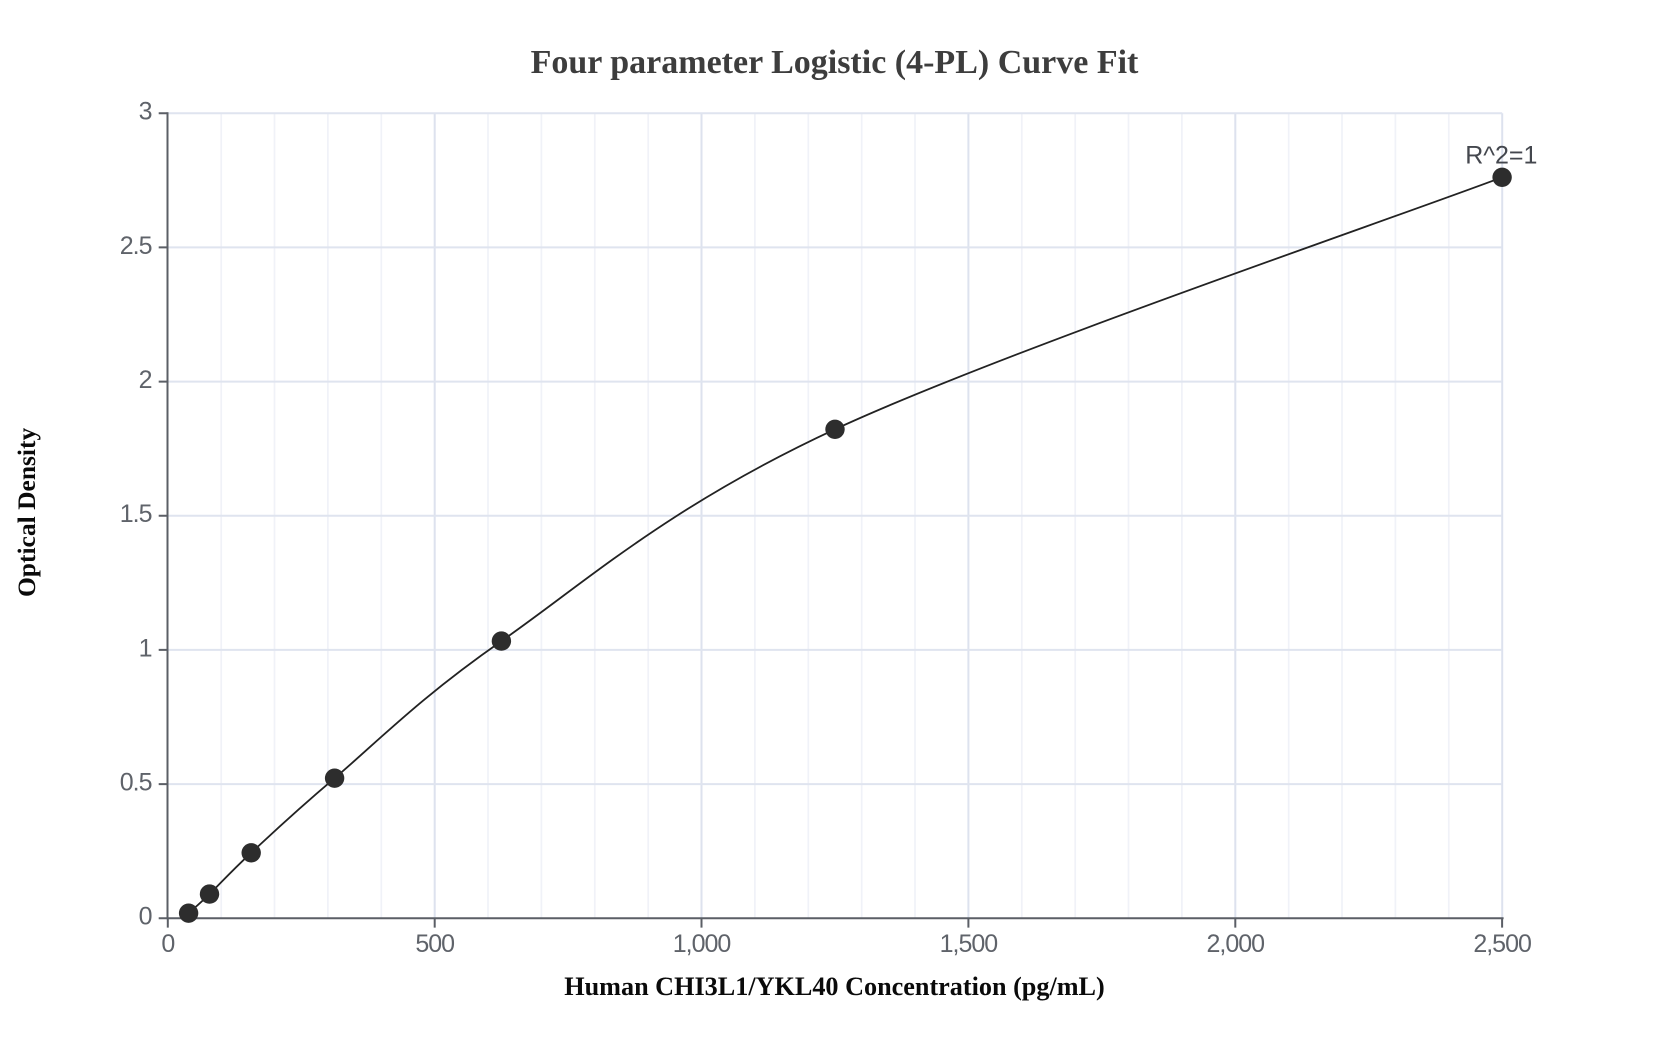 This screenshot has width=1668, height=1050. Describe the element at coordinates (136, 246) in the screenshot. I see `svg-text: 2.5` at that location.